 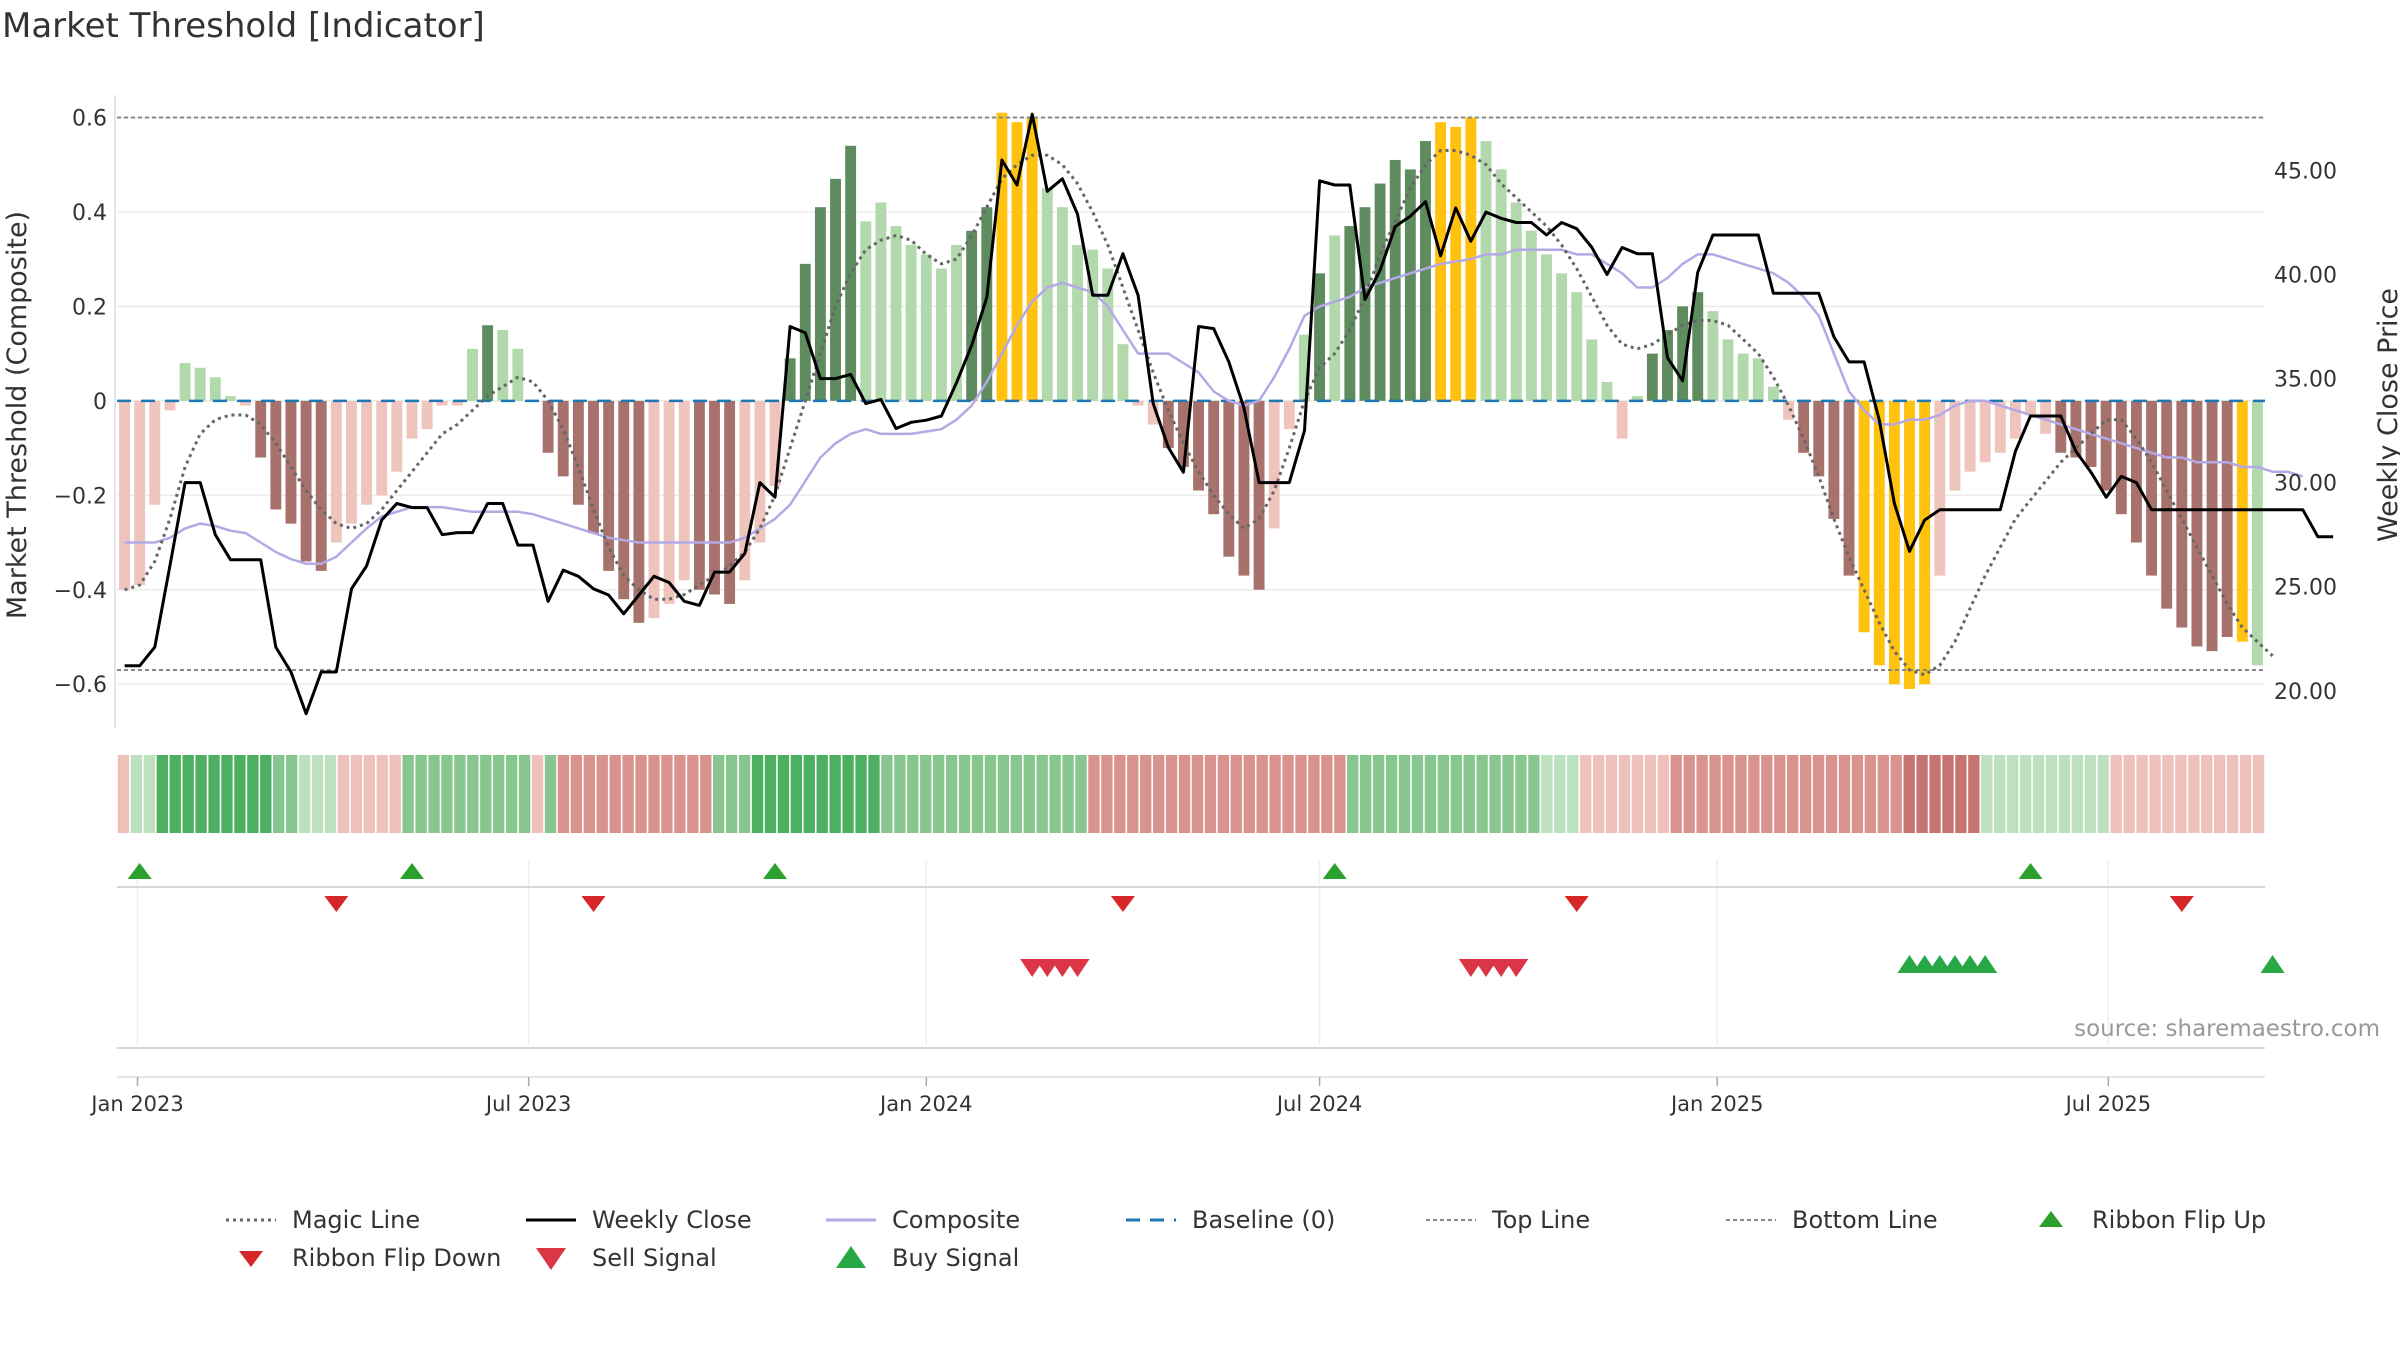 What do you see at coordinates (551, 1220) in the screenshot?
I see `solid-line-icon` at bounding box center [551, 1220].